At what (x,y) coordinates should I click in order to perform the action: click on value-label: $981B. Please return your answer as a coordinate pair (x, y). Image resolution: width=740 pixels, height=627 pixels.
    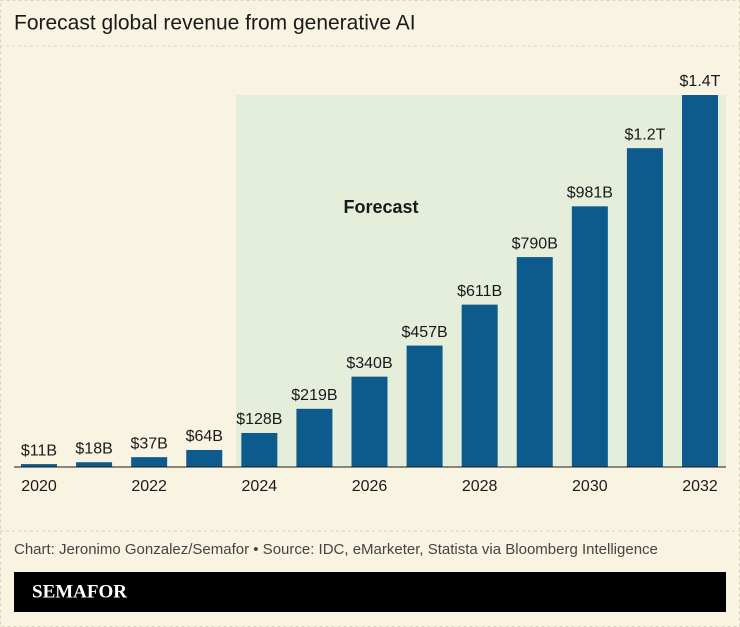
    Looking at the image, I should click on (590, 193).